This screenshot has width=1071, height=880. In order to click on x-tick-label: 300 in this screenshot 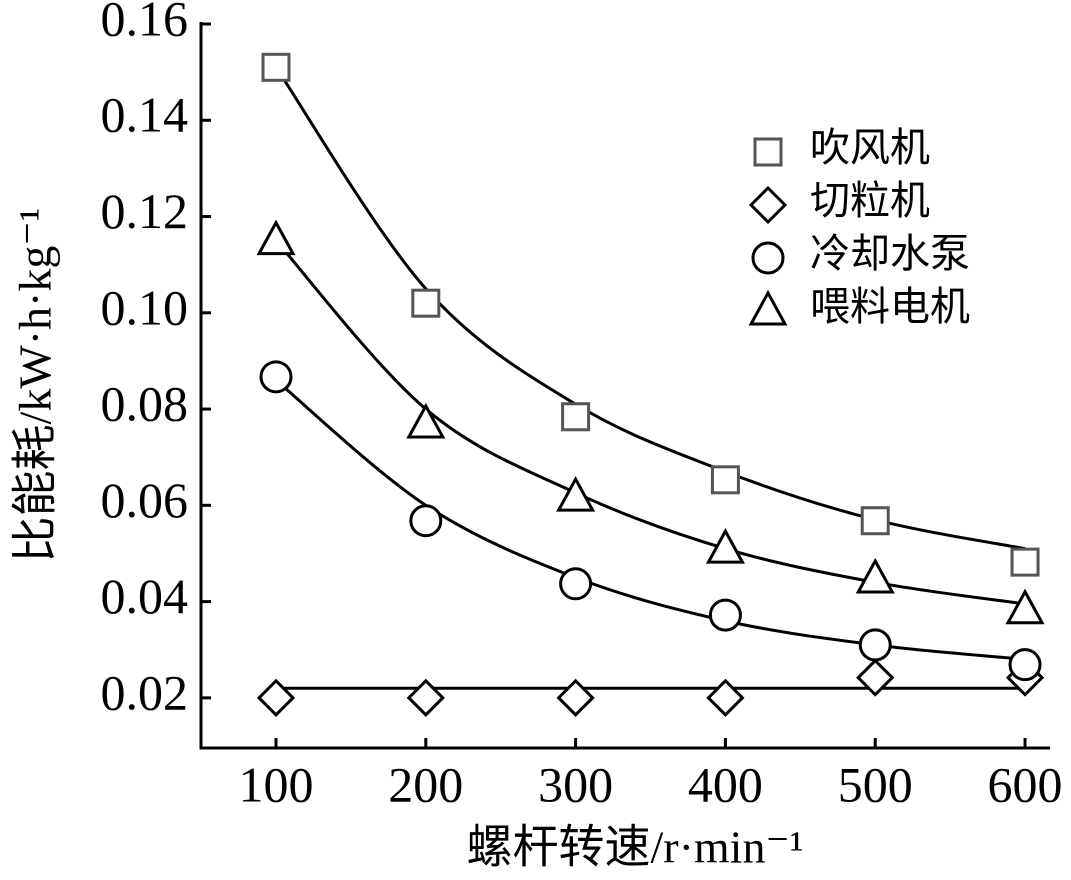, I will do `click(575, 784)`.